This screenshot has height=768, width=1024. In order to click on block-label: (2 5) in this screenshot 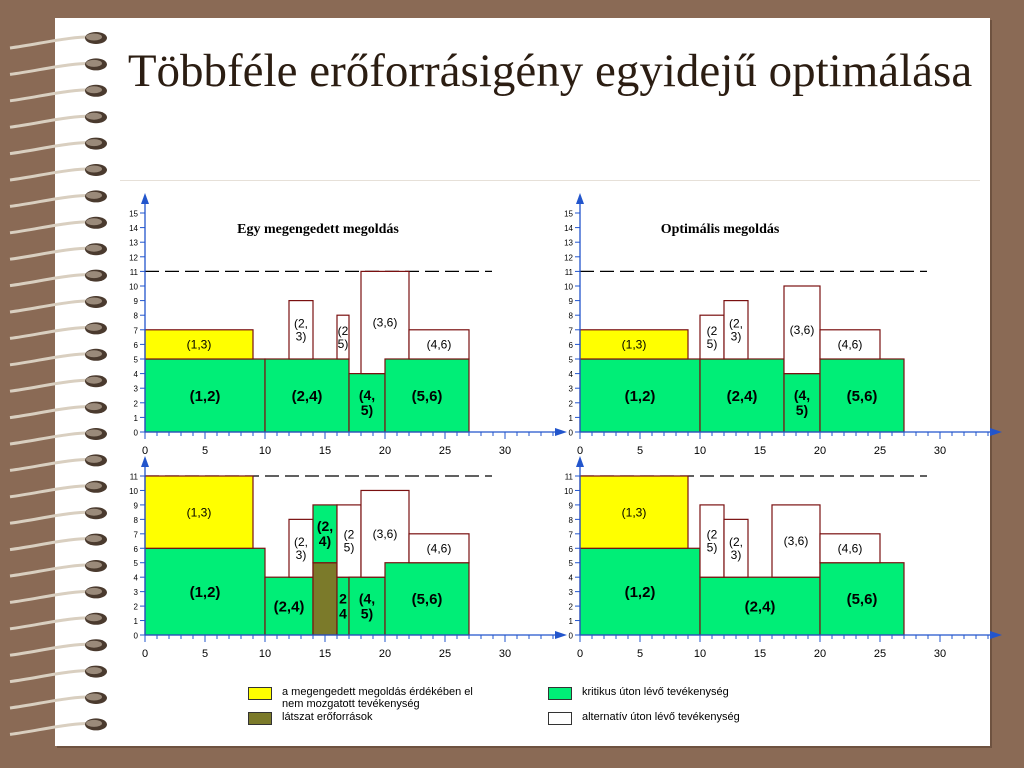, I will do `click(712, 541)`.